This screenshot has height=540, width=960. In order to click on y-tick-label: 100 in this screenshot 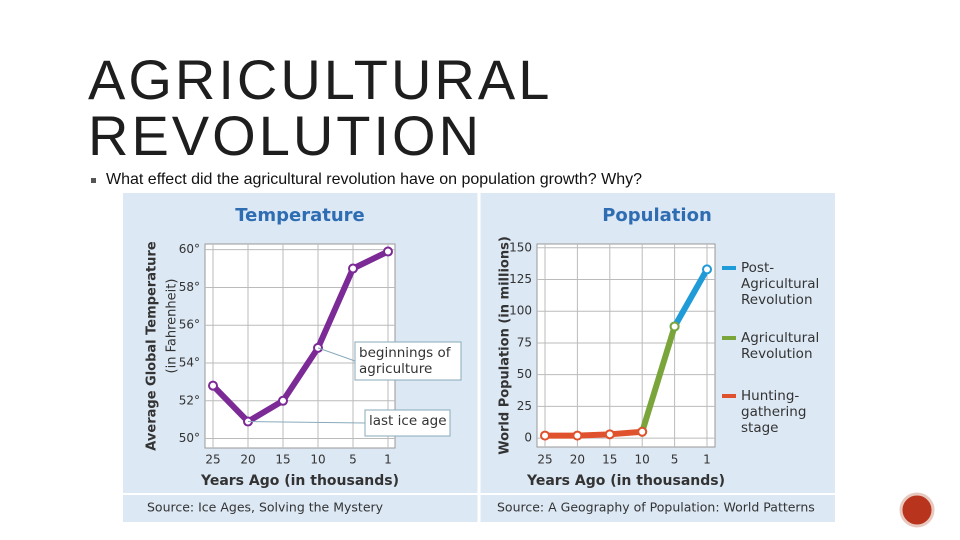, I will do `click(520, 311)`.